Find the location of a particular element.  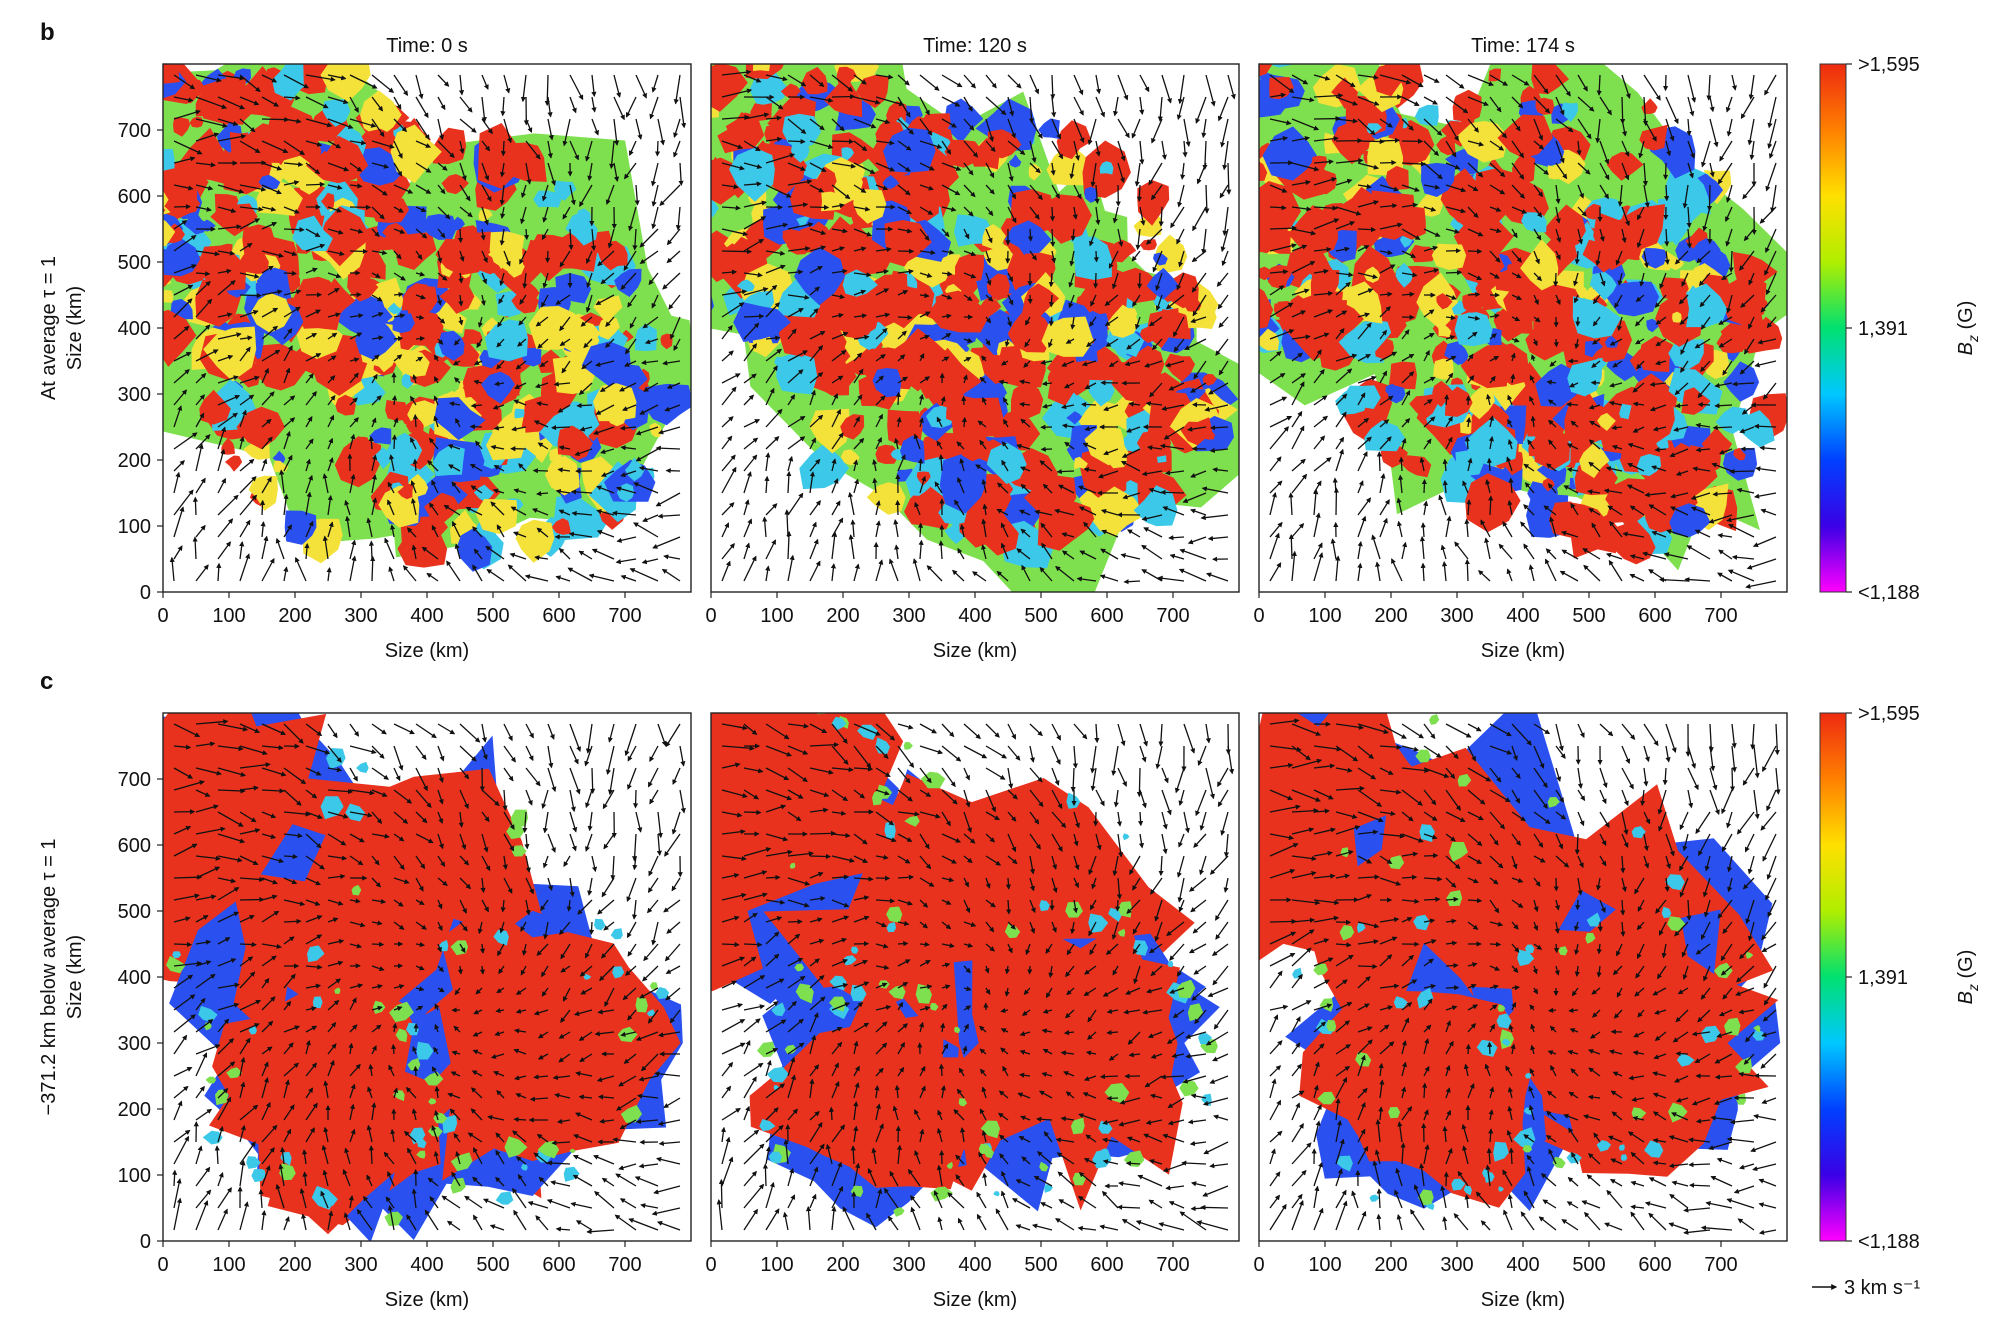

y-tick-label: 500 is located at coordinates (134, 263).